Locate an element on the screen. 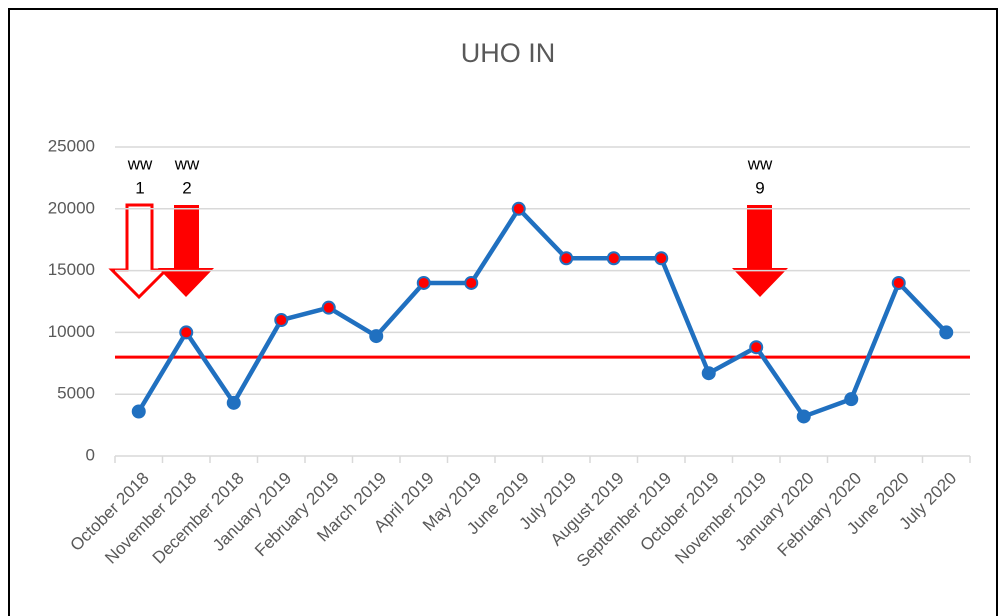 The width and height of the screenshot is (1001, 616). y-tick-label: 25000 is located at coordinates (71, 145).